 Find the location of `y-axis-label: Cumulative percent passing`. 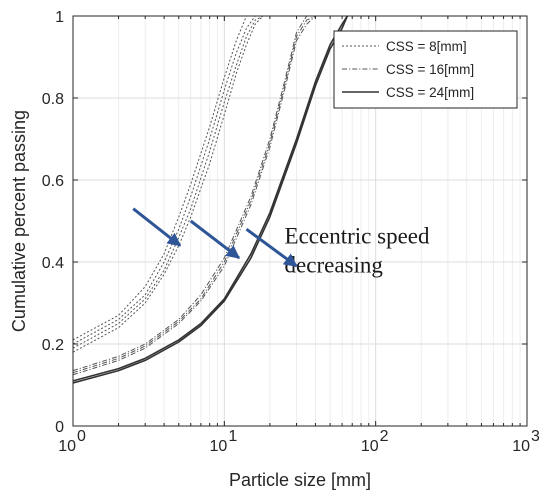

y-axis-label: Cumulative percent passing is located at coordinates (19, 221).